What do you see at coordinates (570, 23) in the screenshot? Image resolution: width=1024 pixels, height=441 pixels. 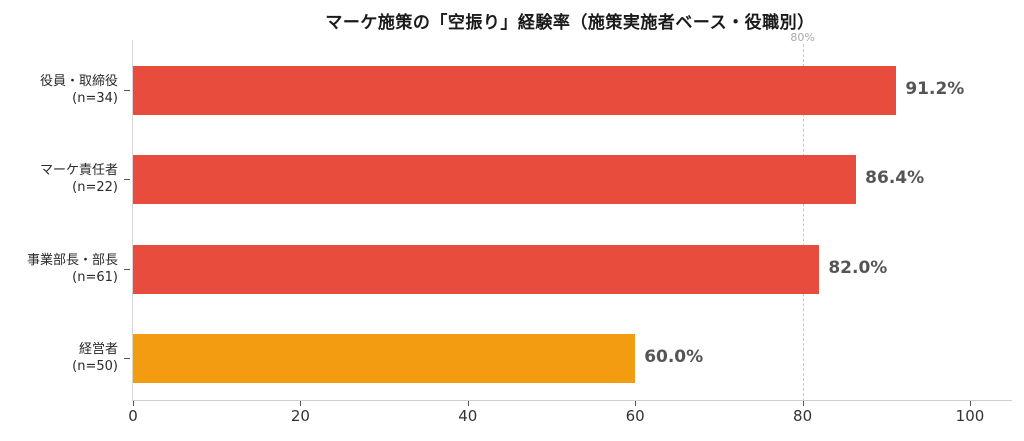 I see `chart-title: マーケ施策の「空振り」経験率（施策実施者ベース・役職別）` at bounding box center [570, 23].